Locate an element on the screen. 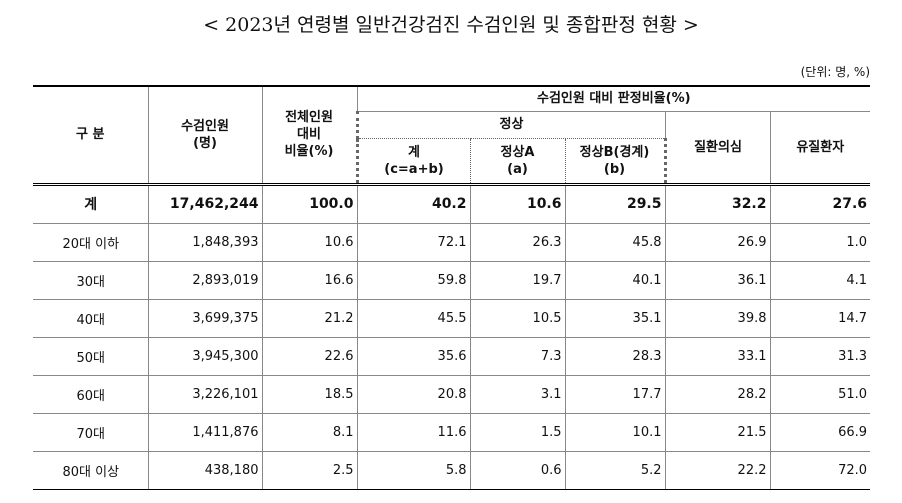 Image resolution: width=902 pixels, height=503 pixels. cell: 3,945,300 is located at coordinates (205, 356).